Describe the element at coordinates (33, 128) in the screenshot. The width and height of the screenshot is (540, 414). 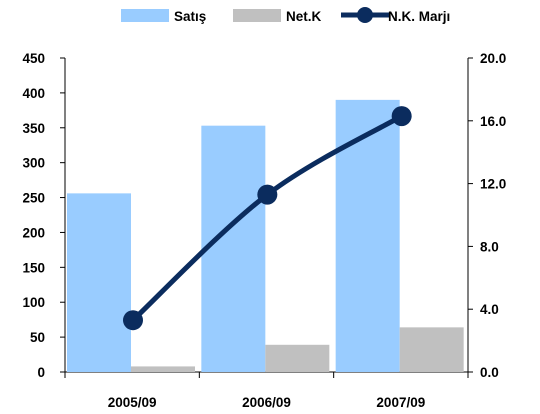
I see `y-left-tick-label: 350` at that location.